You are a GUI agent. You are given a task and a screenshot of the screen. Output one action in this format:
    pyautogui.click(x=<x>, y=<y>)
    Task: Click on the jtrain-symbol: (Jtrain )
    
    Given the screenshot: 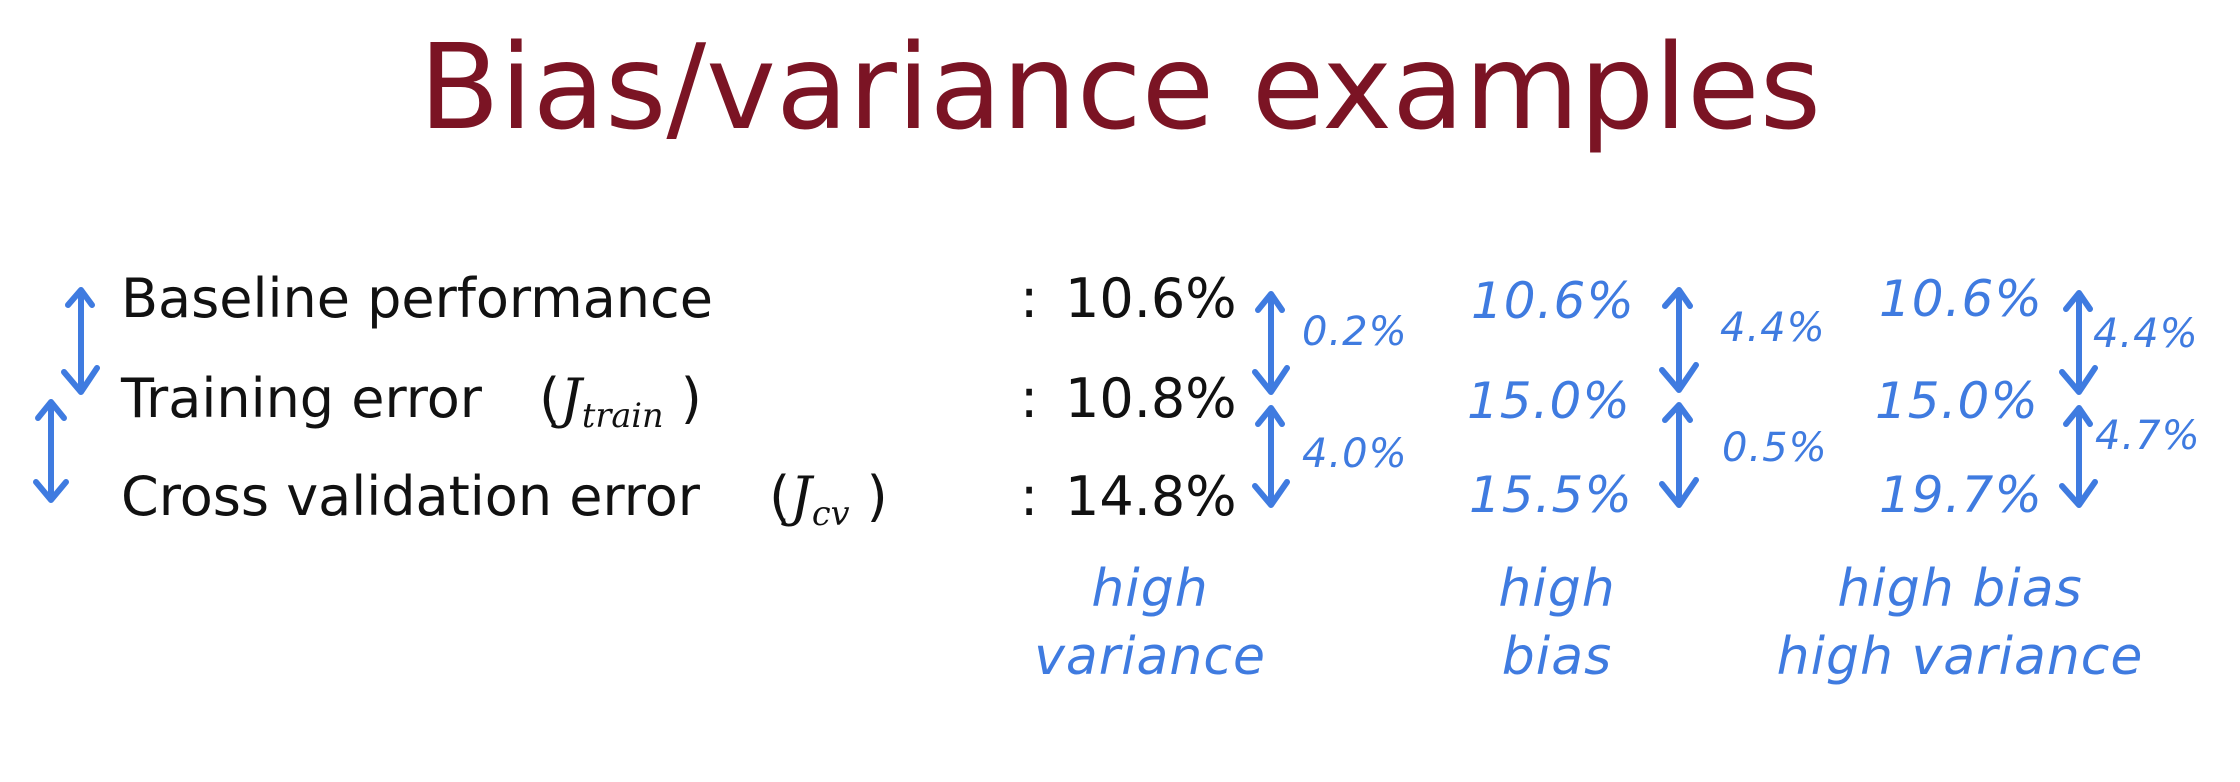 What is the action you would take?
    pyautogui.click(x=620, y=401)
    